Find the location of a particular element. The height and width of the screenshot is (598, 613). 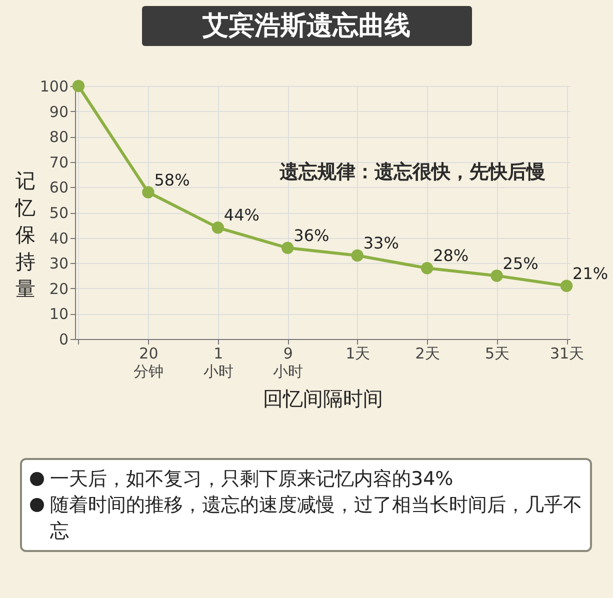

x-tick-label: 1 小时 is located at coordinates (218, 362).